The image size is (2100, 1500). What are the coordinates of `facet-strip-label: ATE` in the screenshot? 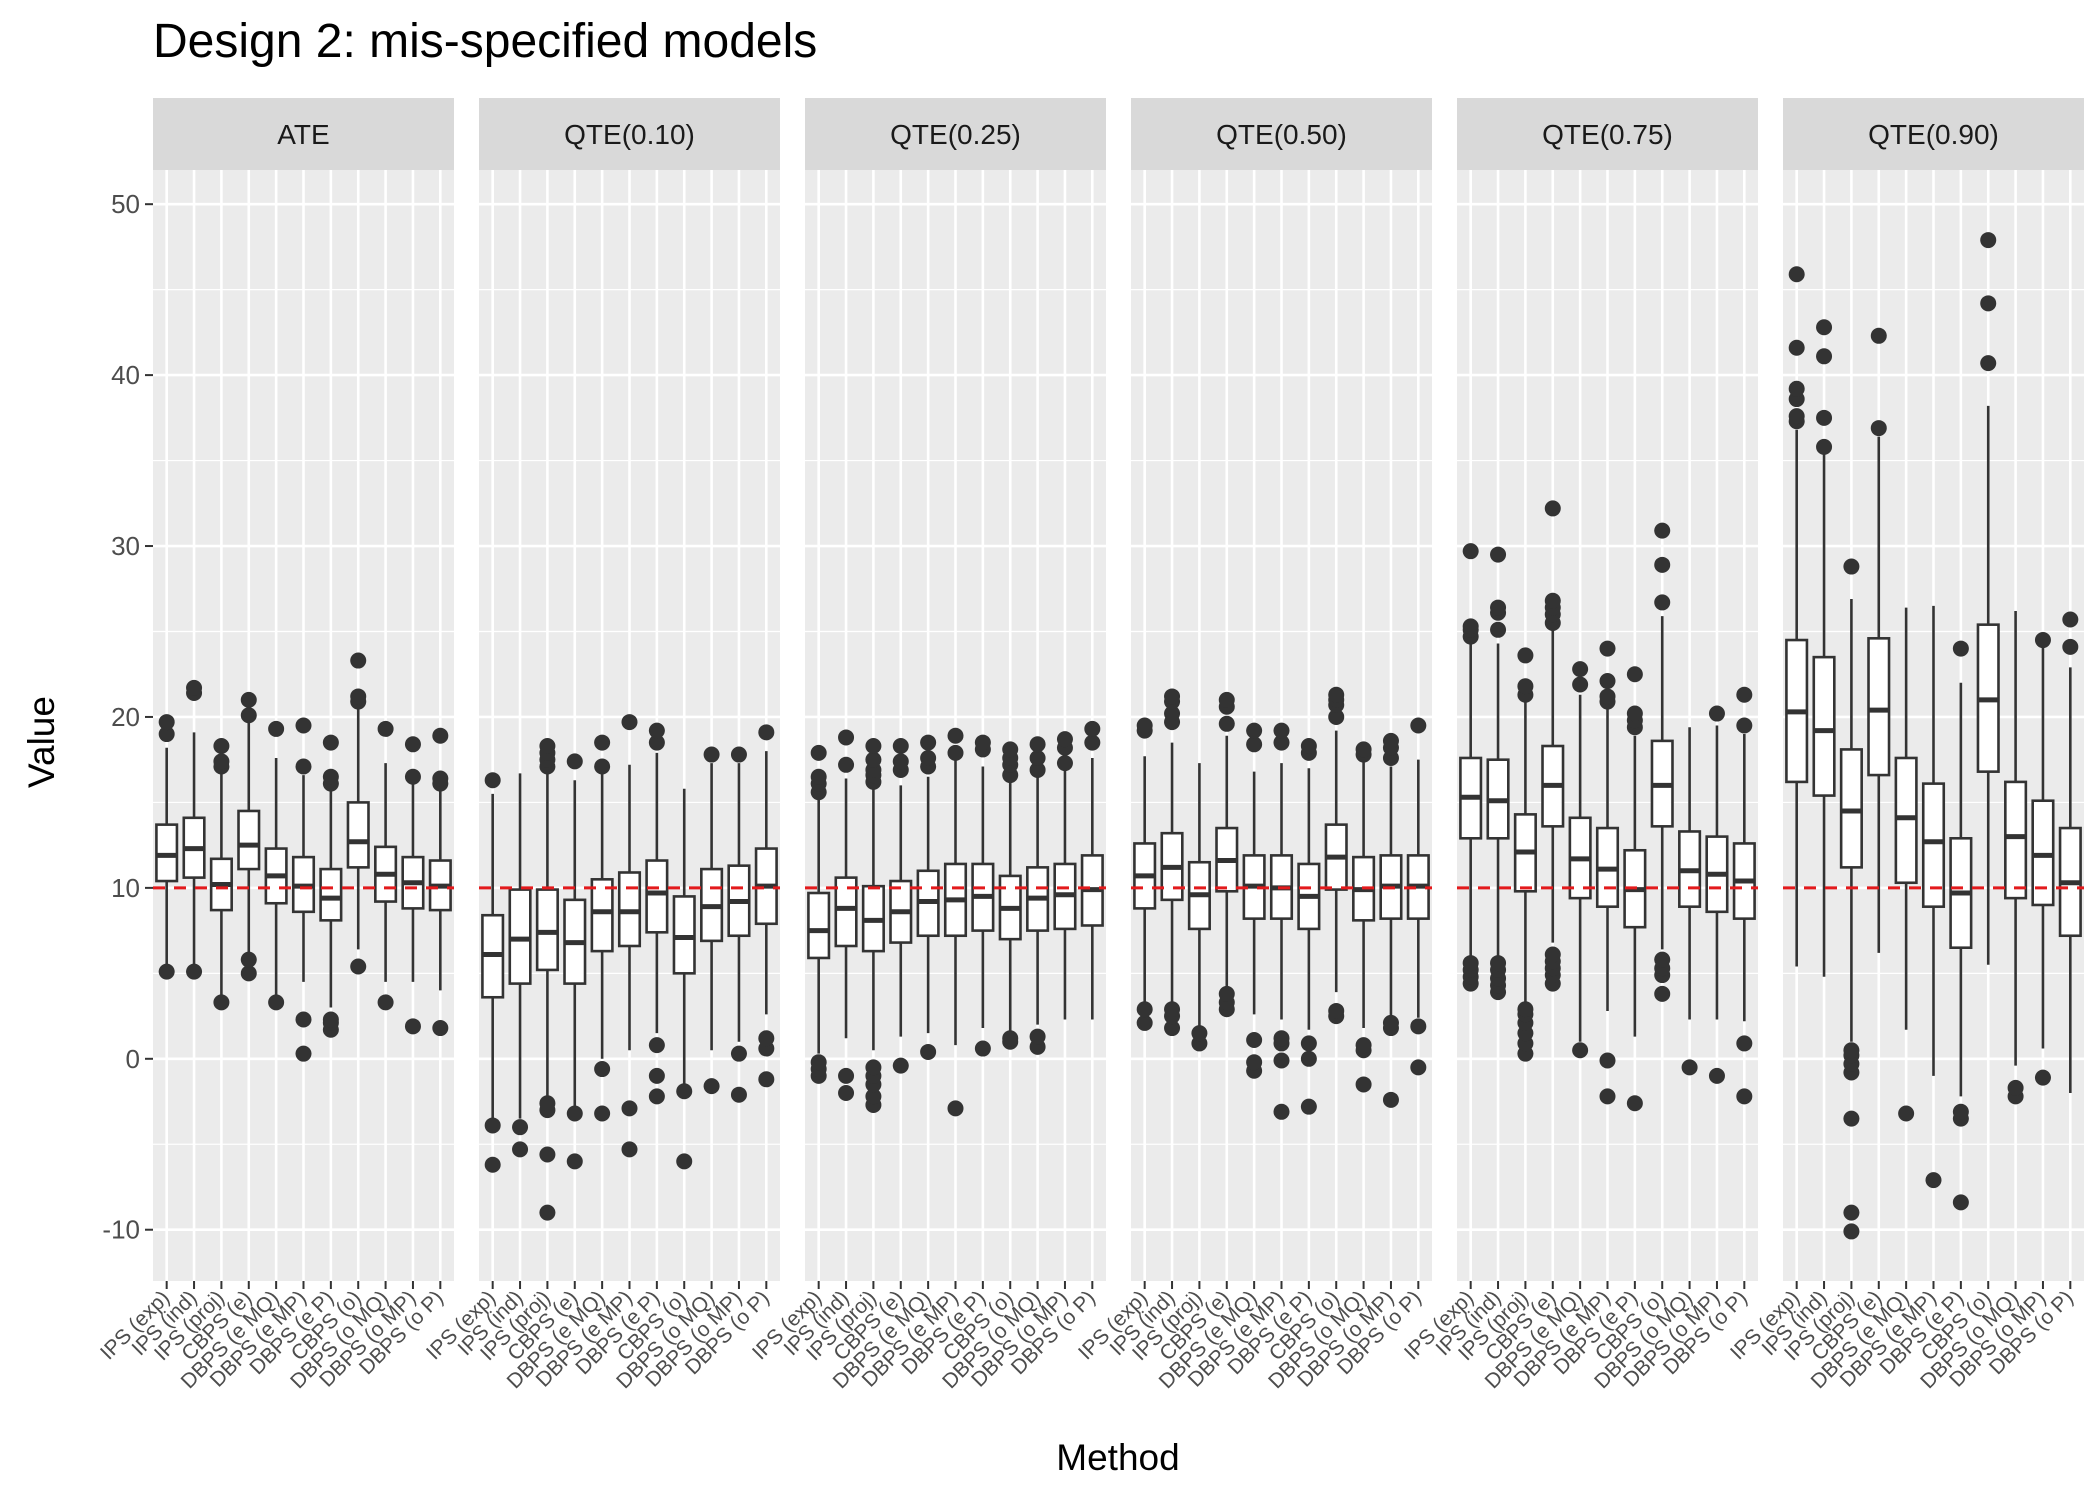 It's located at (303, 134).